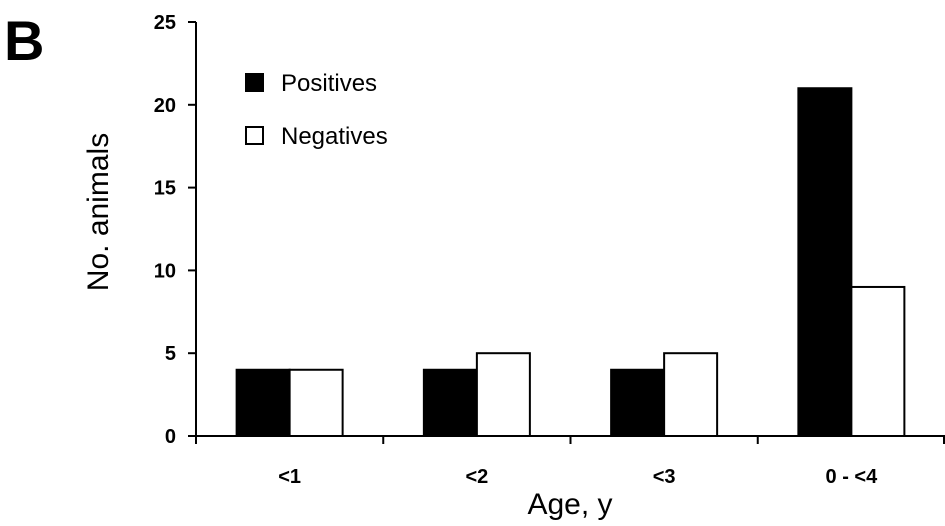 This screenshot has width=945, height=526. Describe the element at coordinates (165, 271) in the screenshot. I see `y-tick-label: 10` at that location.